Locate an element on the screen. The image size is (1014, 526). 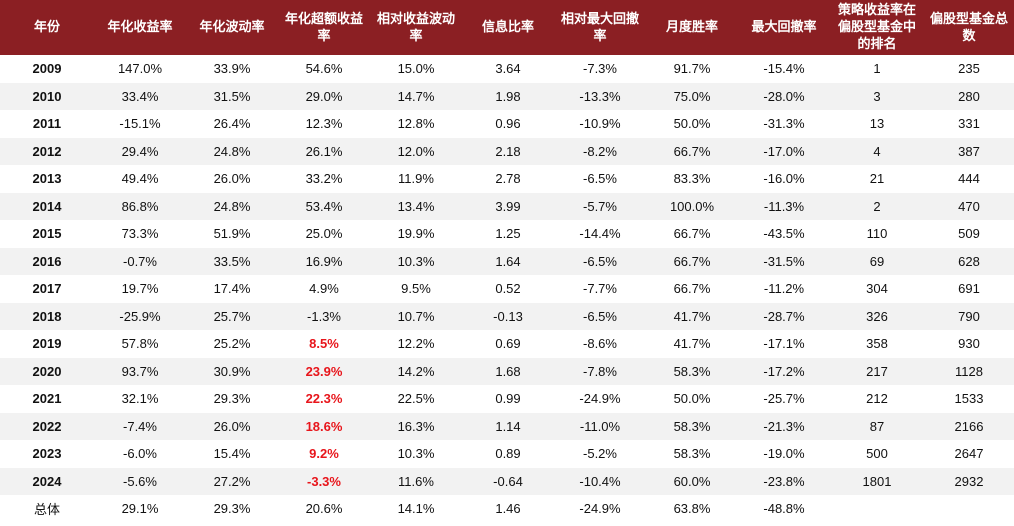
table-cell: -17.1% is located at coordinates (784, 344).